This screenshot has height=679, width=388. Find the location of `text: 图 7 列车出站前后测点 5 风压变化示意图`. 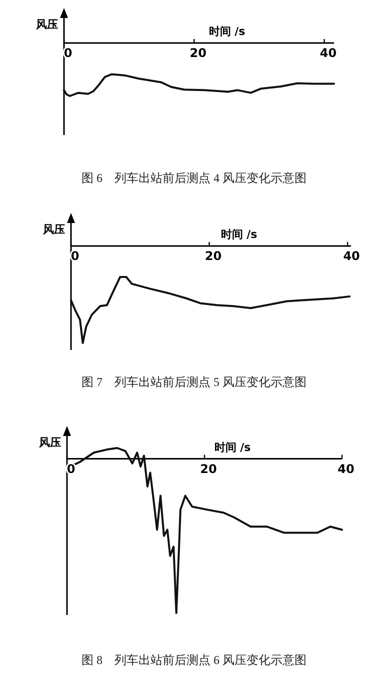

text: 图 7 列车出站前后测点 5 风压变化示意图 is located at coordinates (194, 382).